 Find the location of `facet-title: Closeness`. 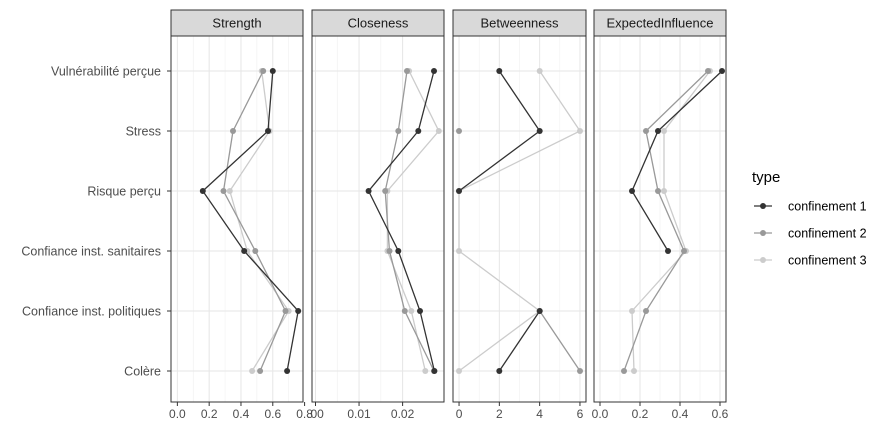

facet-title: Closeness is located at coordinates (378, 23).